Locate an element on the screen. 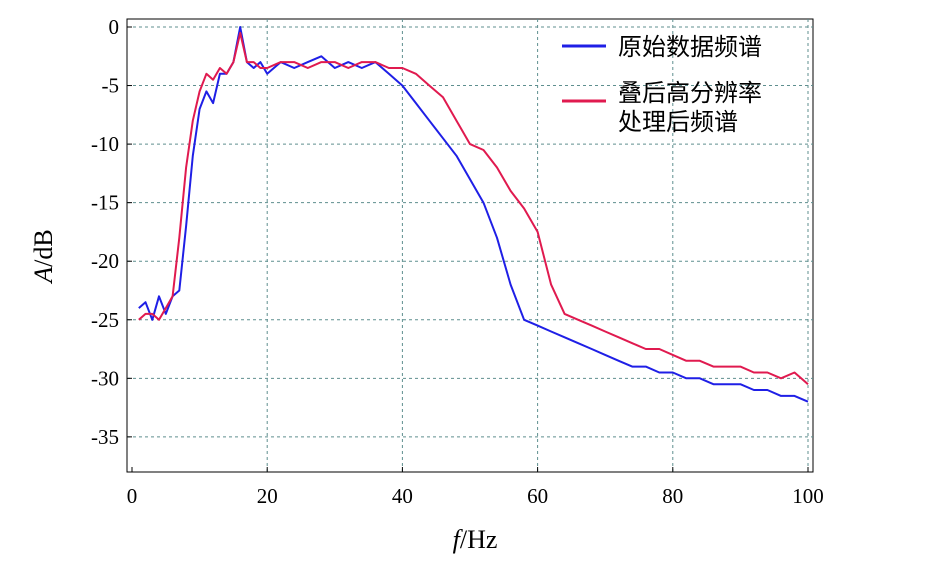  legend: 原始数据频谱 叠后高分辨率处理后频谱 is located at coordinates (662, 84).